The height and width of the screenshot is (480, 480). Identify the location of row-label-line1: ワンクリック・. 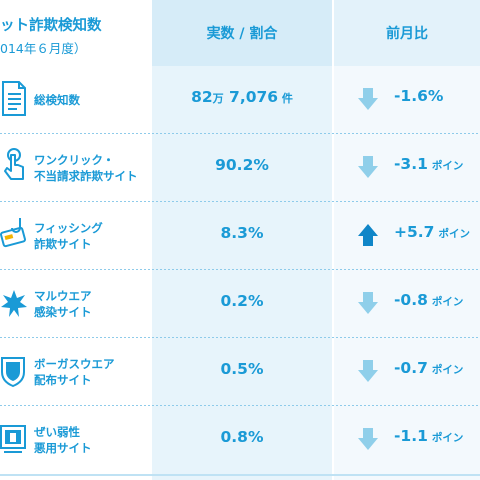
(74, 160).